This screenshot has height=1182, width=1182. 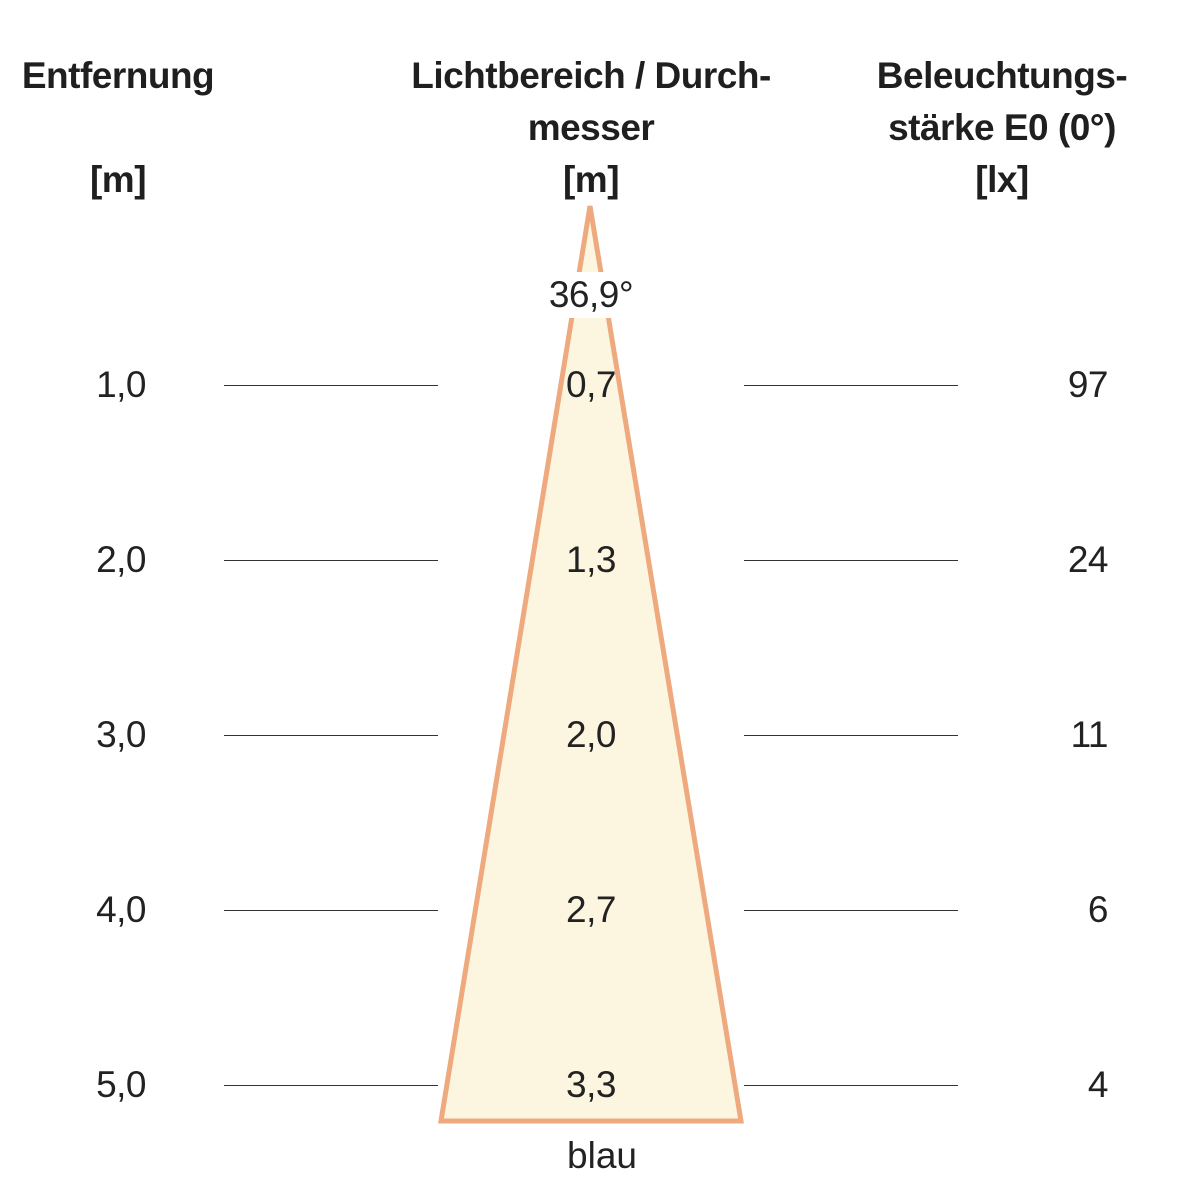 What do you see at coordinates (1088, 384) in the screenshot?
I see `illuminance-value: 97` at bounding box center [1088, 384].